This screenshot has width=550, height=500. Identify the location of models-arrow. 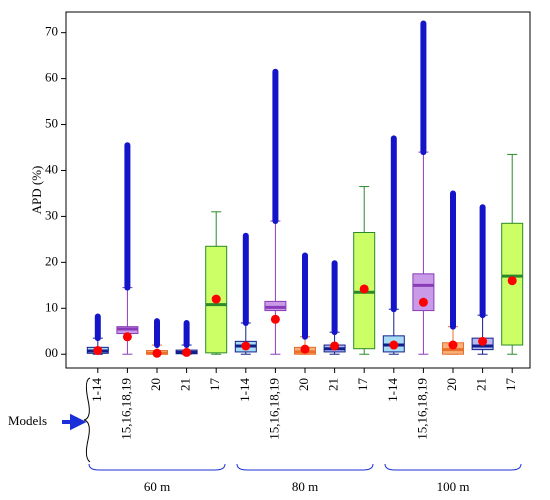
(74, 422).